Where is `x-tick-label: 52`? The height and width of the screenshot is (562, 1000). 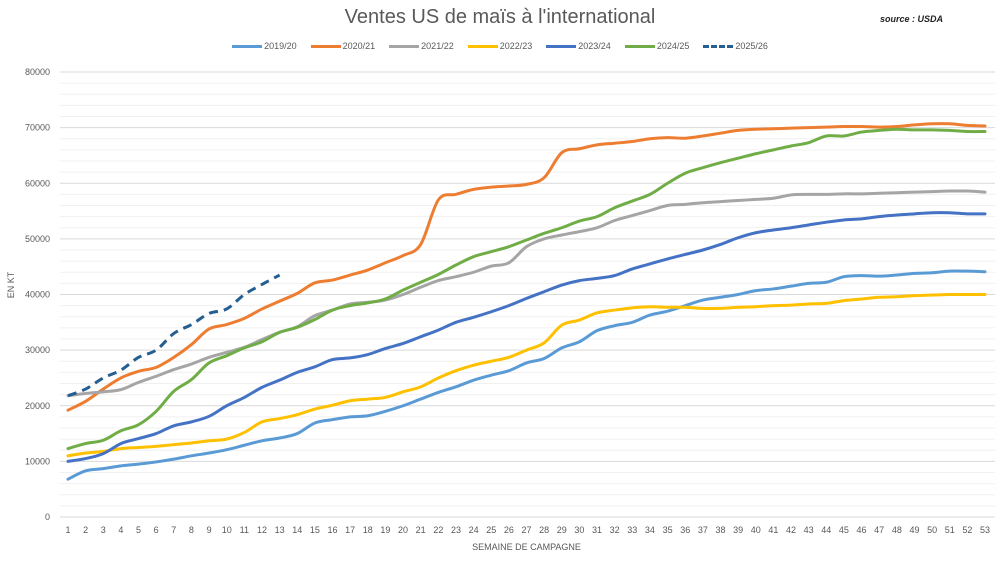
x-tick-label: 52 is located at coordinates (967, 530).